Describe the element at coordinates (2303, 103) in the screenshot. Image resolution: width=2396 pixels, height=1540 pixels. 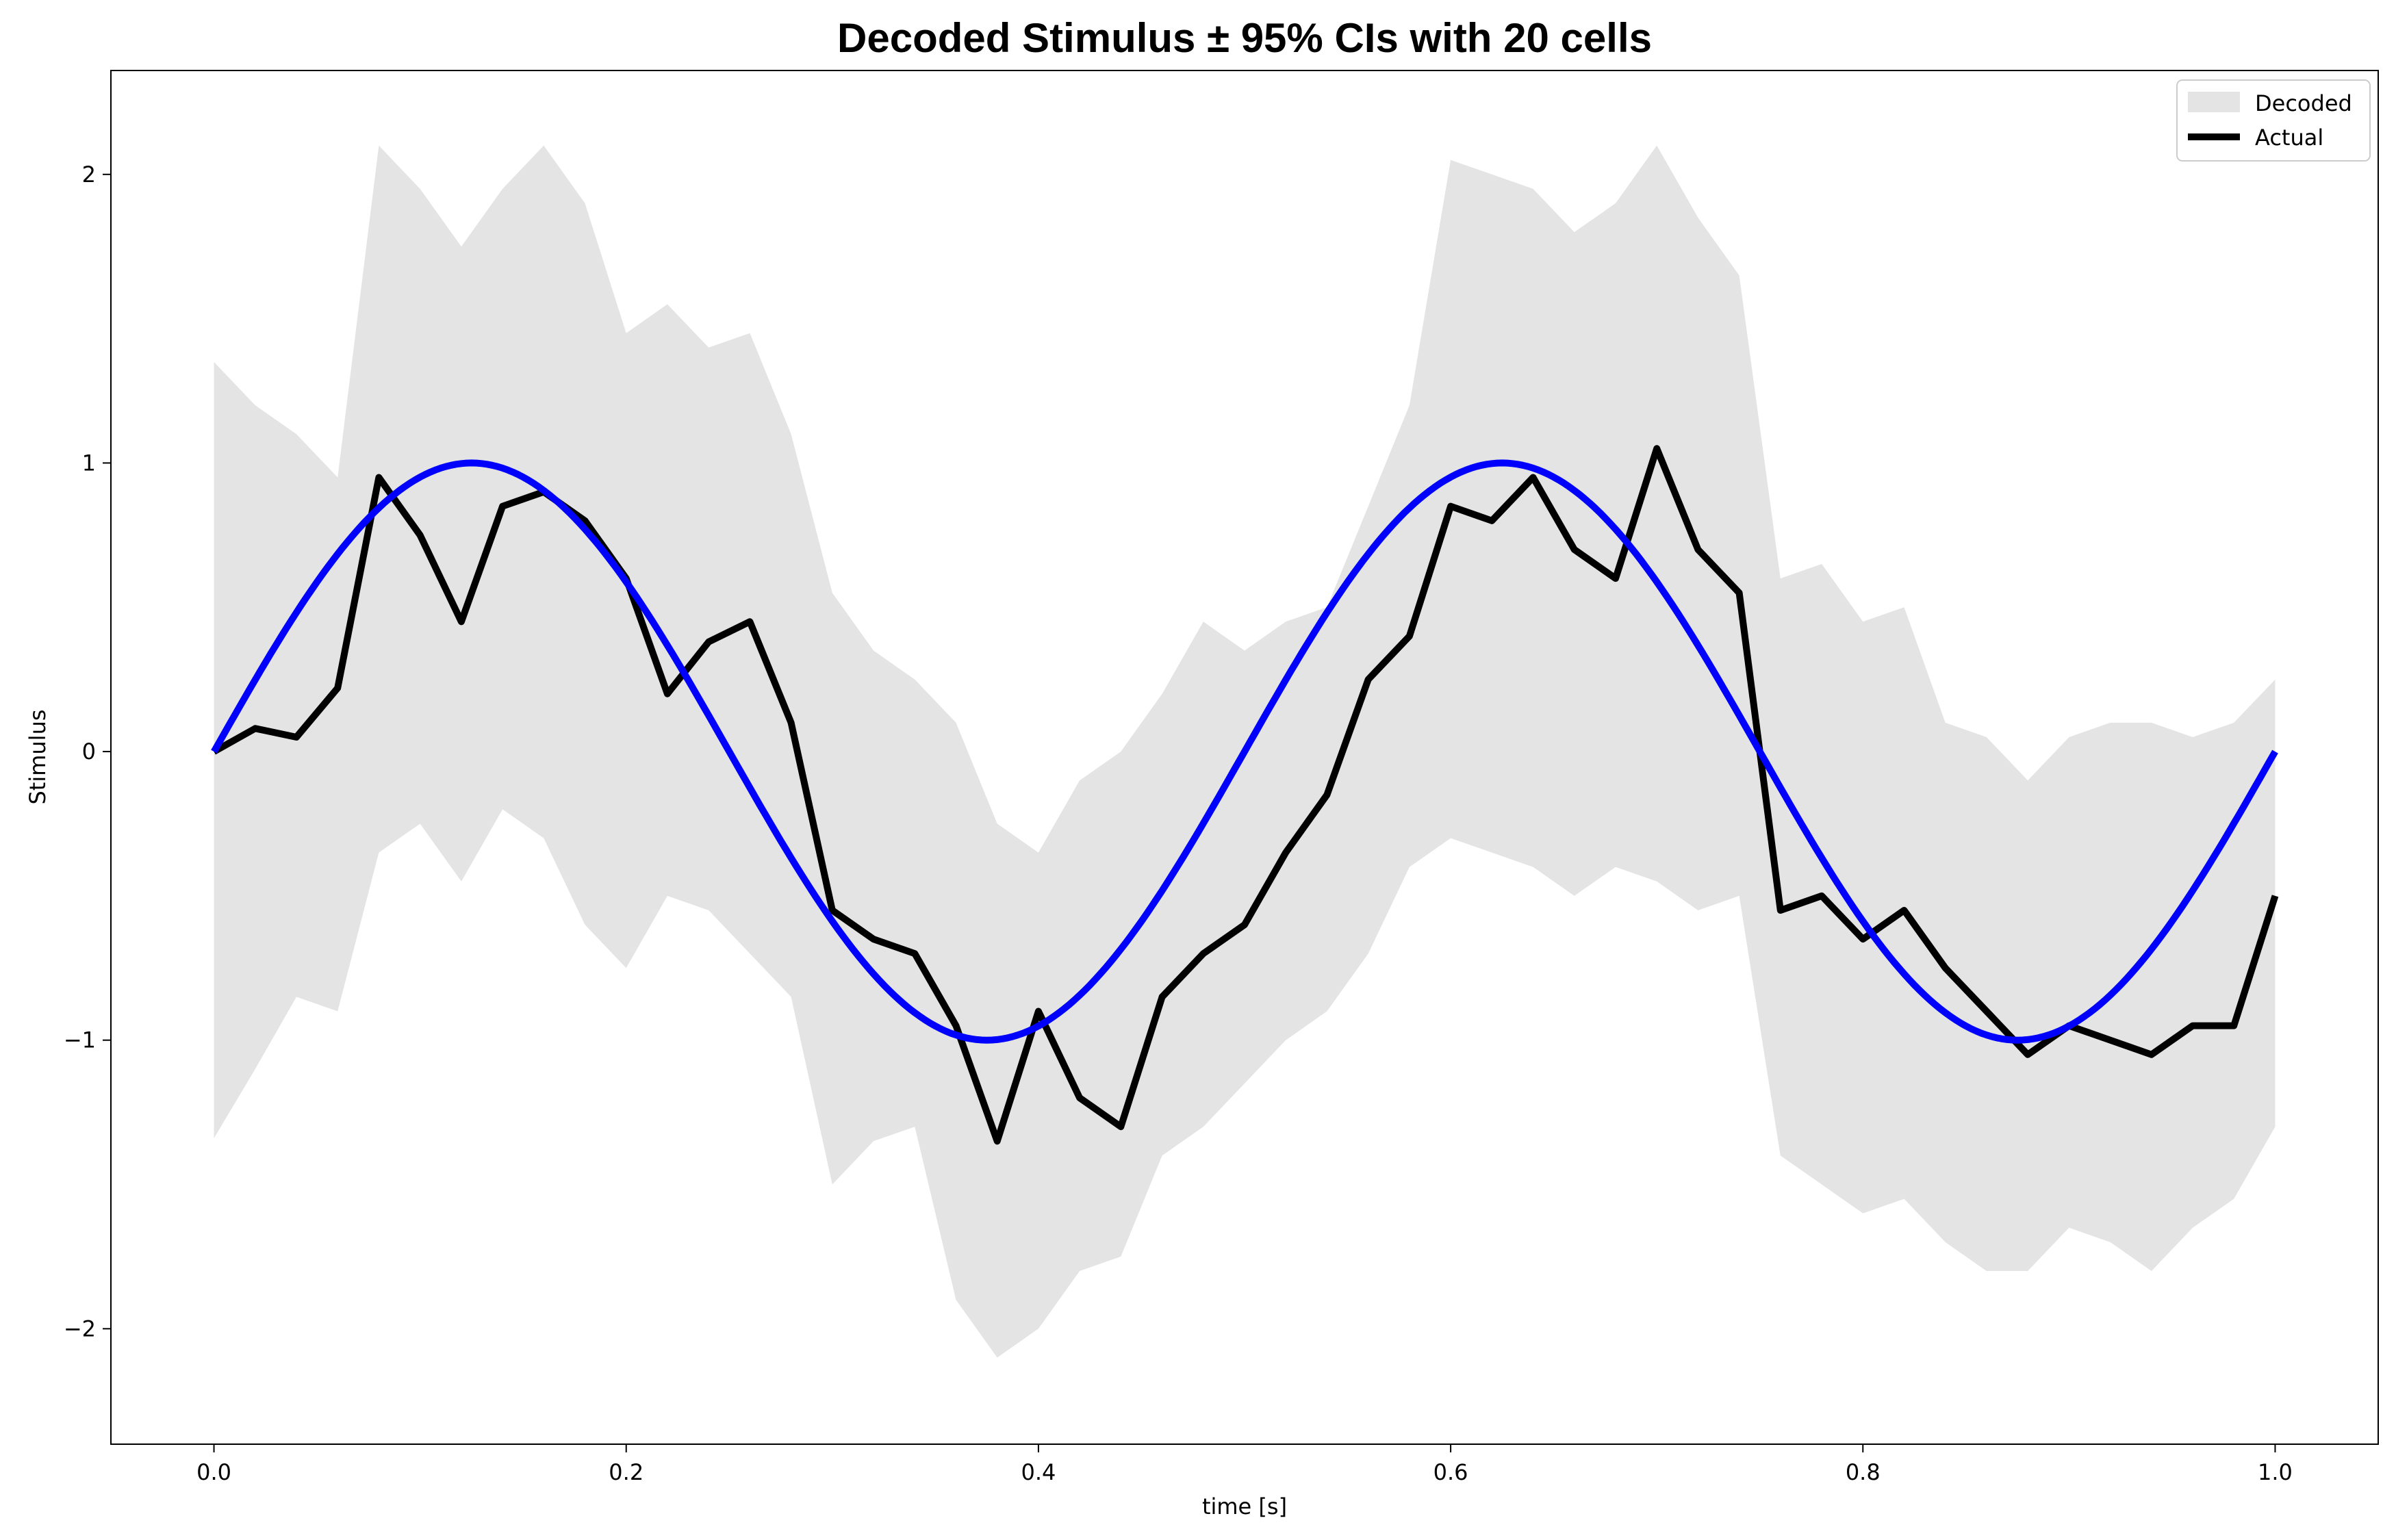
I see `legend-label-decoded: Decoded` at that location.